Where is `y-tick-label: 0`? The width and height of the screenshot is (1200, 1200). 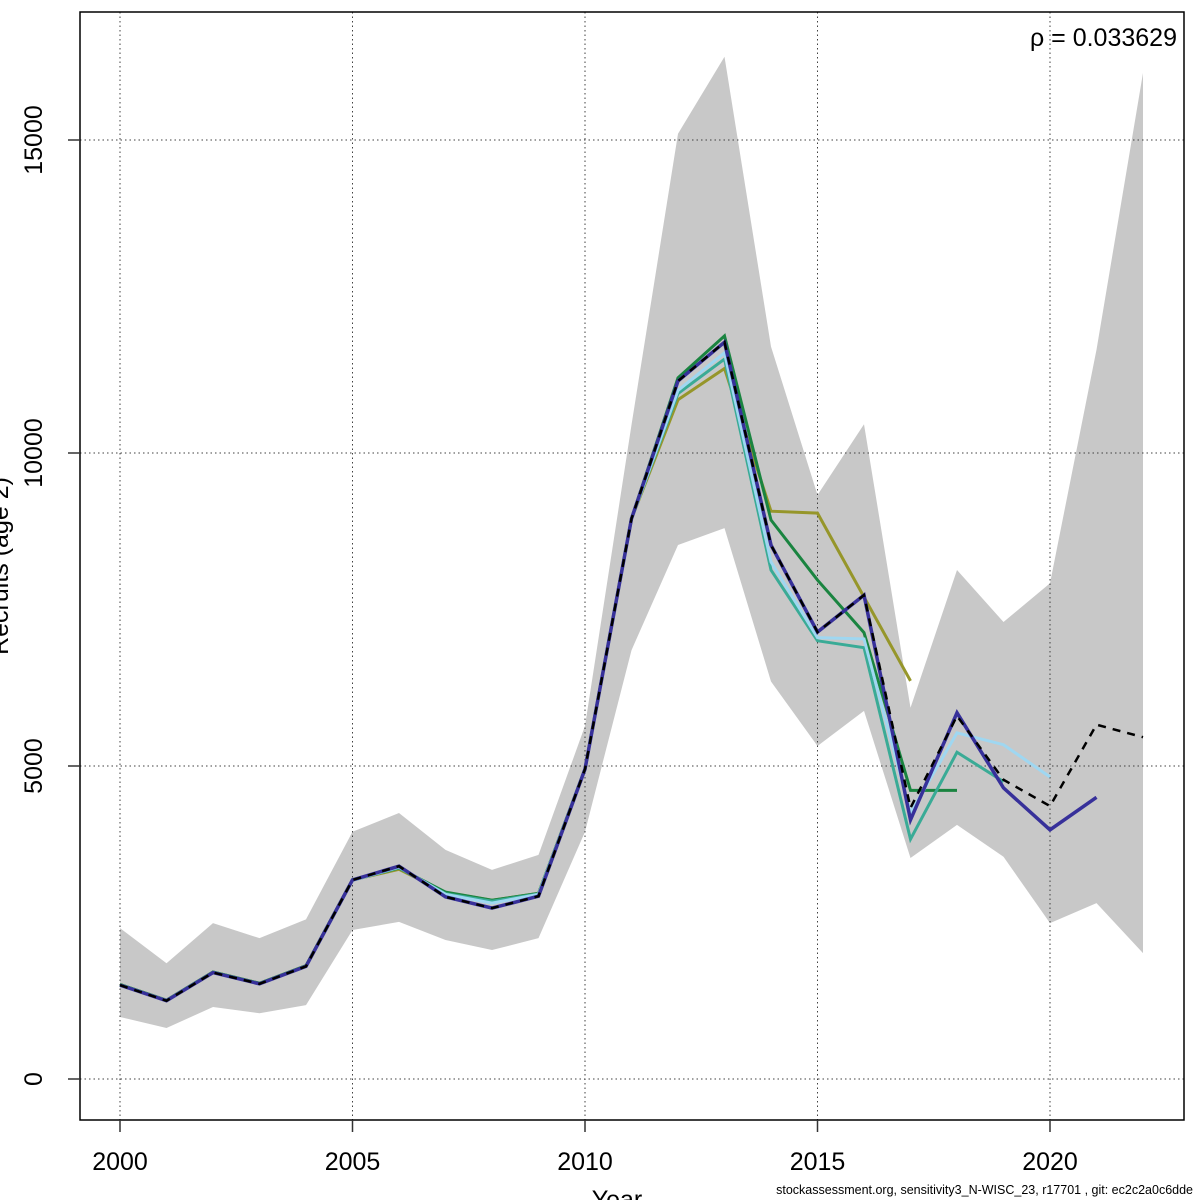 y-tick-label: 0 is located at coordinates (34, 1079).